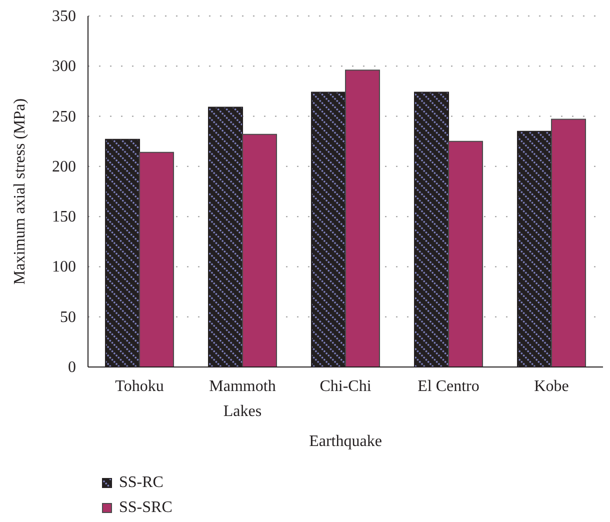 Image resolution: width=610 pixels, height=522 pixels. What do you see at coordinates (64, 167) in the screenshot?
I see `y-tick-label: 200` at bounding box center [64, 167].